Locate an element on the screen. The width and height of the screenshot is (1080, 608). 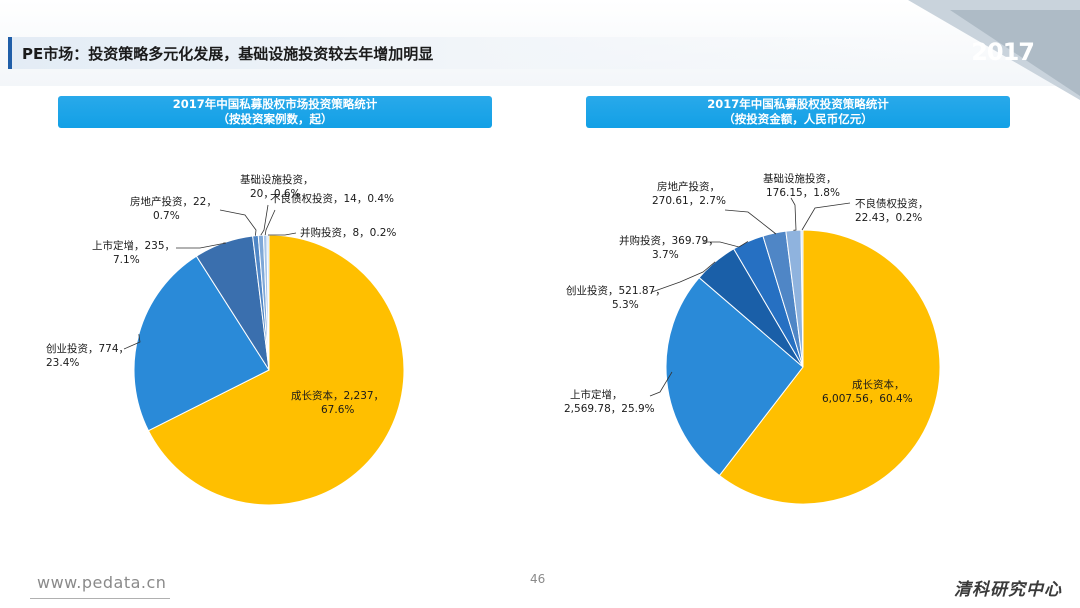
data-label-line: 67.6% is located at coordinates (337, 410).